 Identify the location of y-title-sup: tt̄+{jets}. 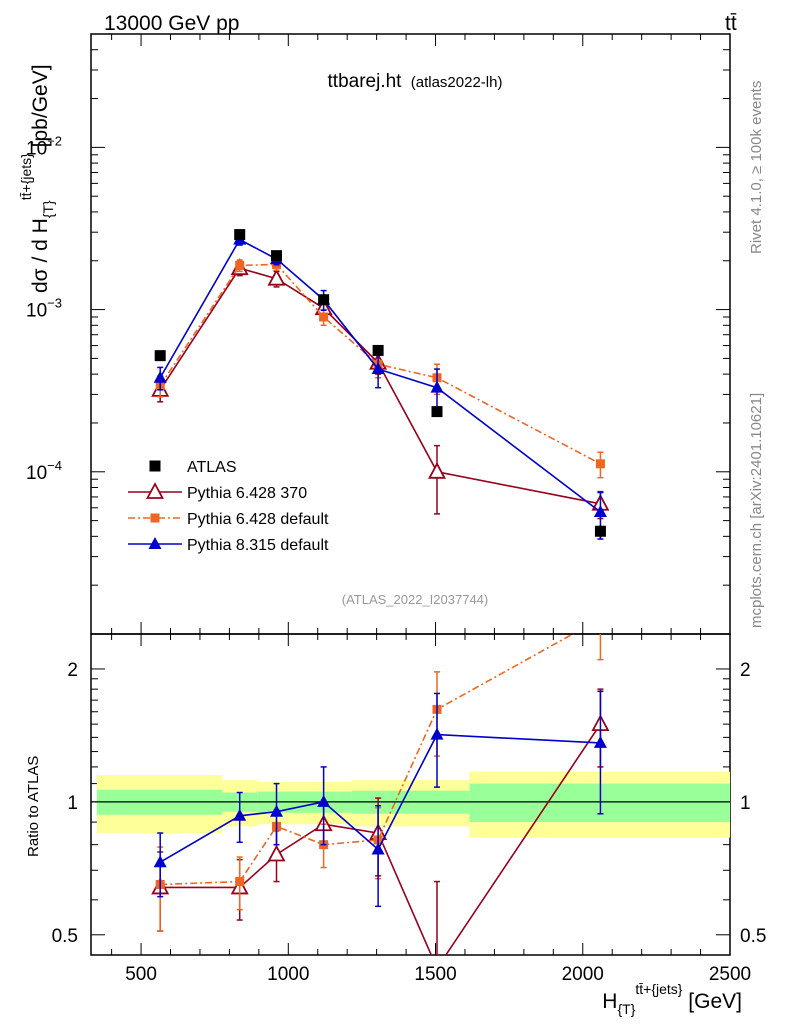
(26, 176).